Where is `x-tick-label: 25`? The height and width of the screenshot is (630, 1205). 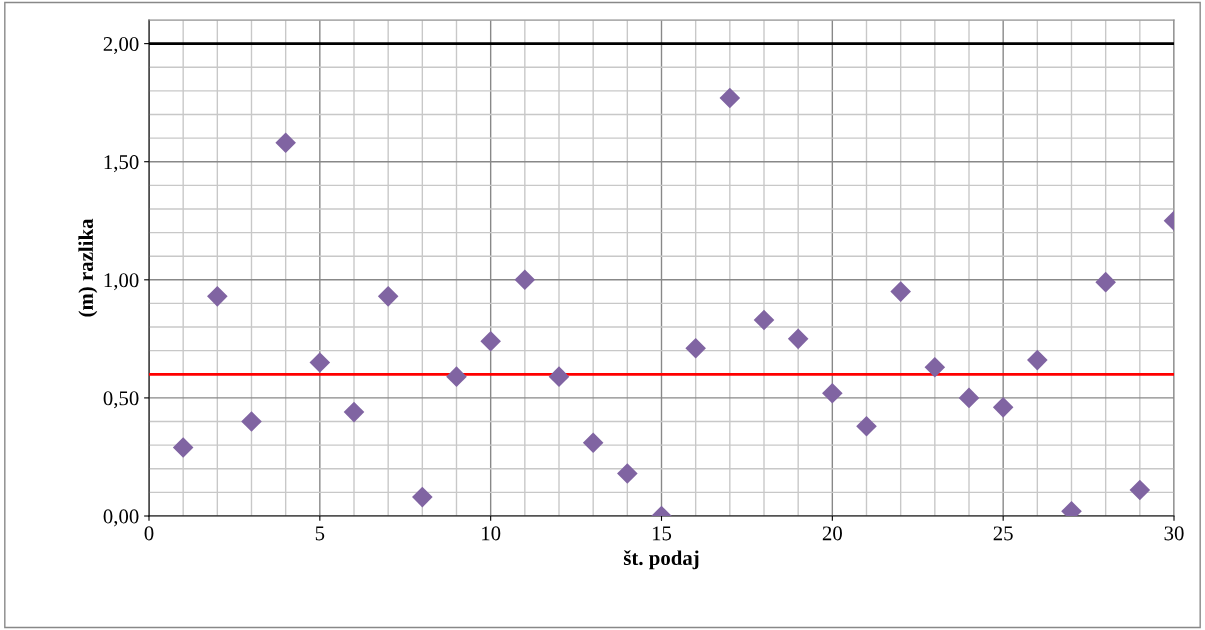
x-tick-label: 25 is located at coordinates (1003, 533).